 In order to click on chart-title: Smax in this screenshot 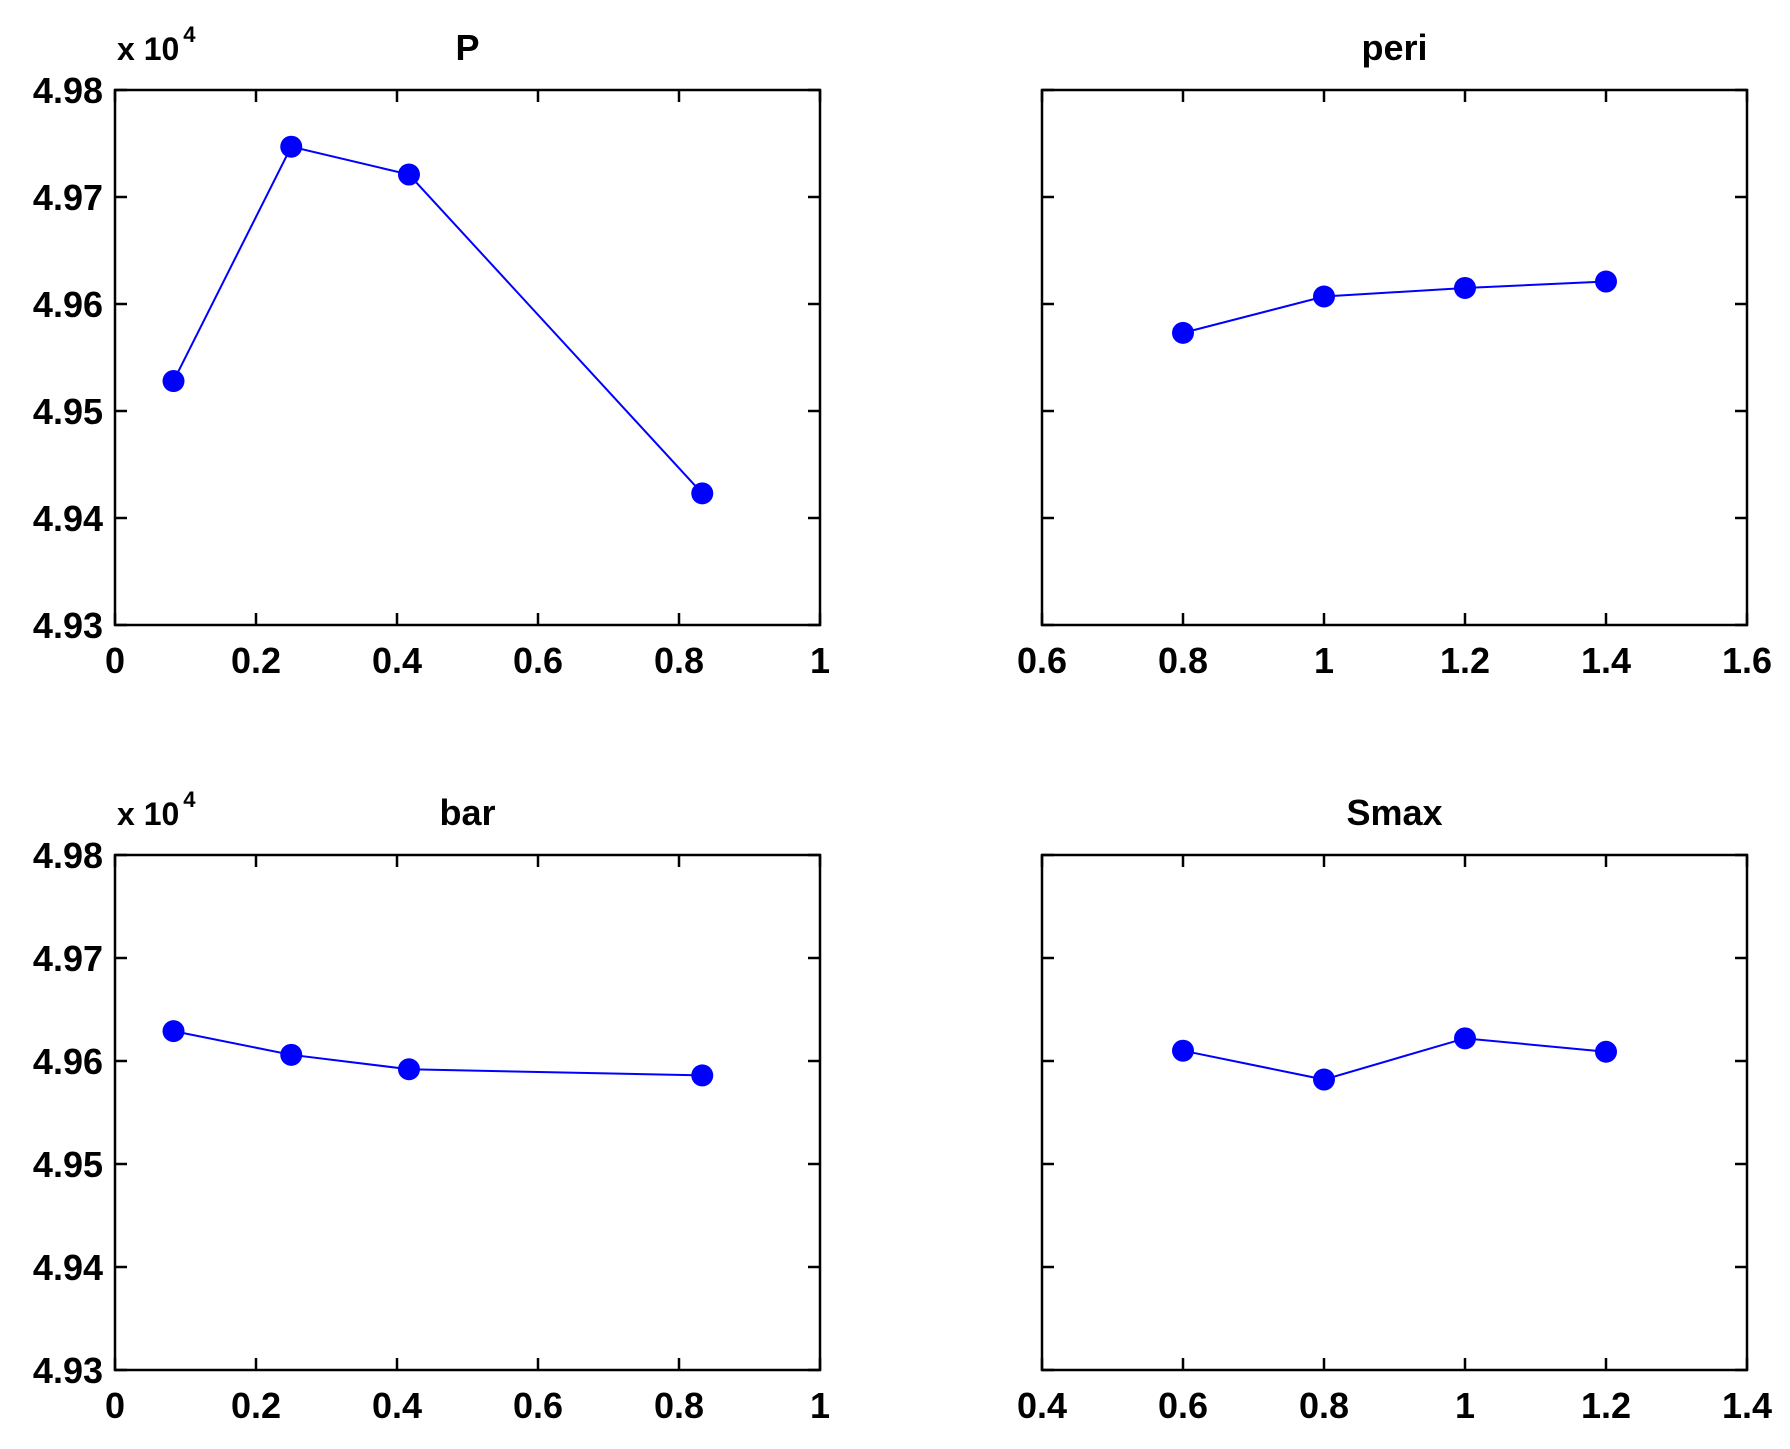, I will do `click(1394, 812)`.